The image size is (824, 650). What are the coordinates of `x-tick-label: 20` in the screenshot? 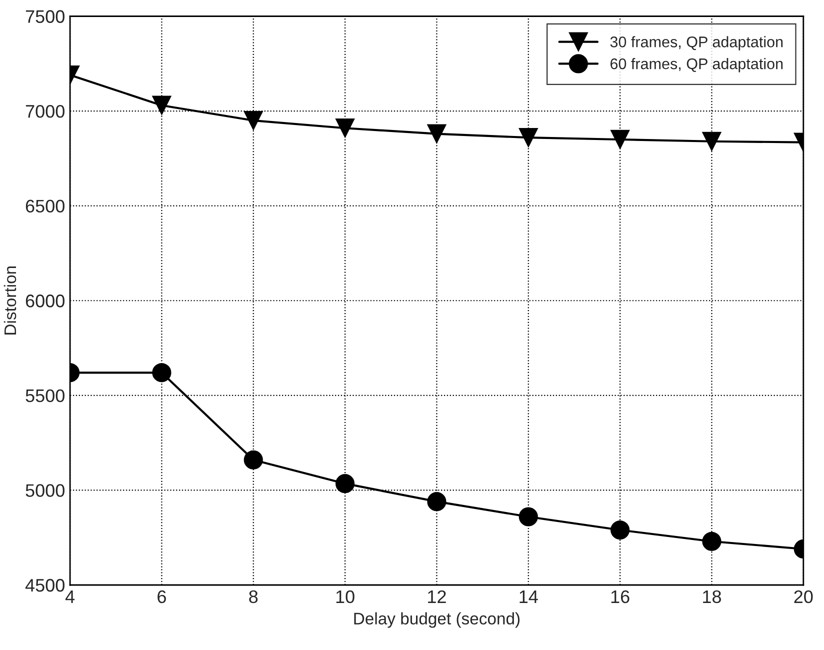 It's located at (803, 597).